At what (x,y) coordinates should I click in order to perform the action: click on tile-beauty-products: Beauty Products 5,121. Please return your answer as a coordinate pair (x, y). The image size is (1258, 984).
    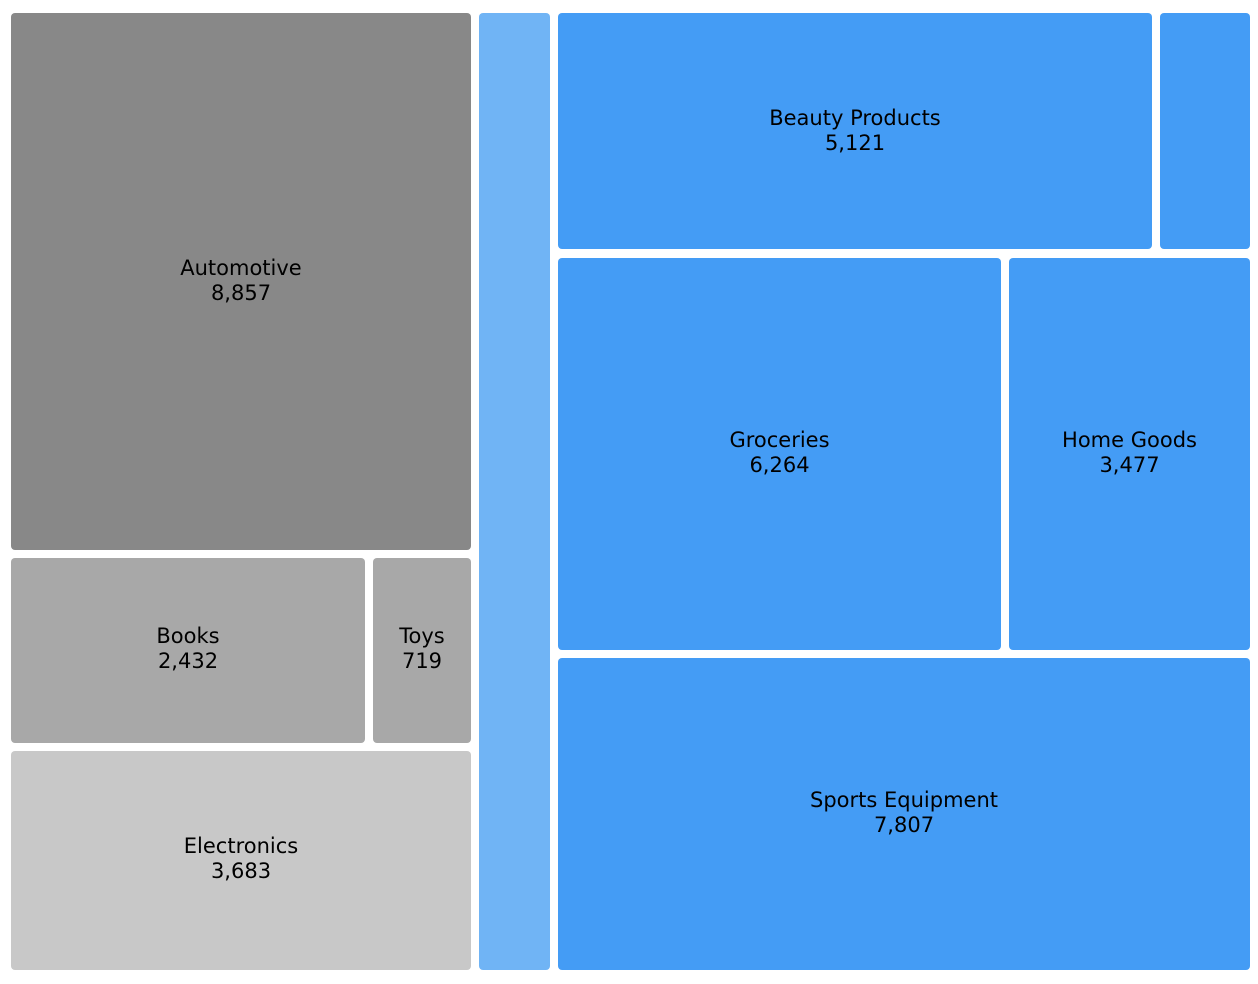
    Looking at the image, I should click on (855, 131).